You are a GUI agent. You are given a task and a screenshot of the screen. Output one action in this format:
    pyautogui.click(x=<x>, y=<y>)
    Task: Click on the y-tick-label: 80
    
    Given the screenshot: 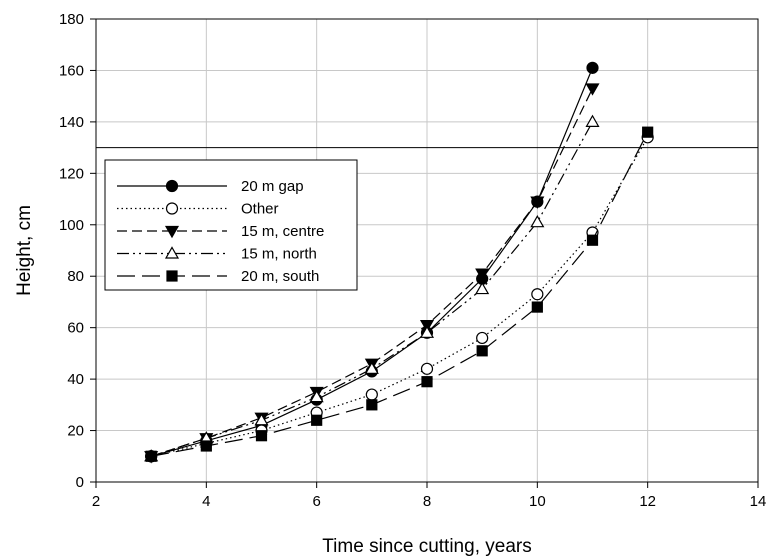 What is the action you would take?
    pyautogui.click(x=75, y=276)
    